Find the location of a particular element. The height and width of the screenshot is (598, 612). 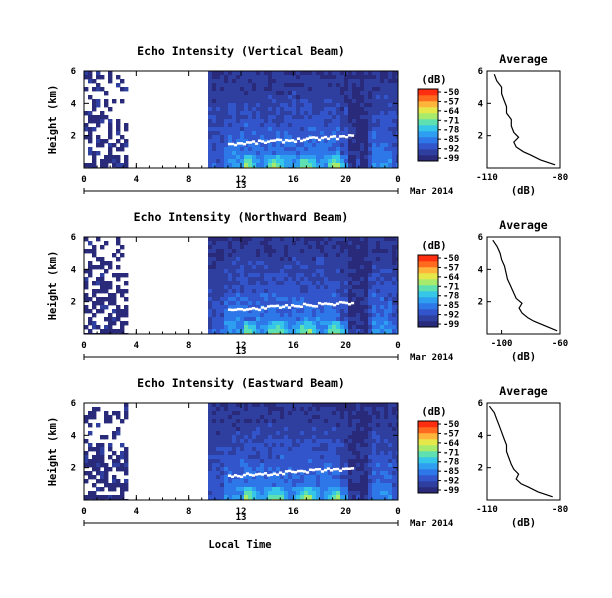

profile-x-tick-label: -60 is located at coordinates (560, 344).